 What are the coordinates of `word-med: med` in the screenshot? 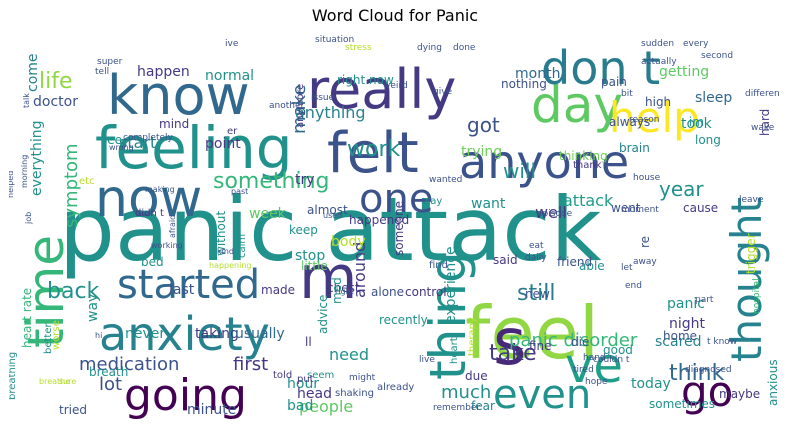 It's located at (337, 290).